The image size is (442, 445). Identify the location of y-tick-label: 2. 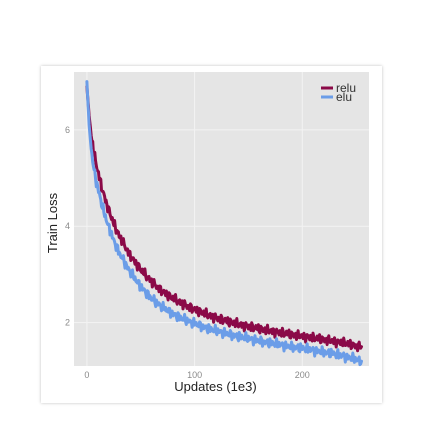
(67, 323).